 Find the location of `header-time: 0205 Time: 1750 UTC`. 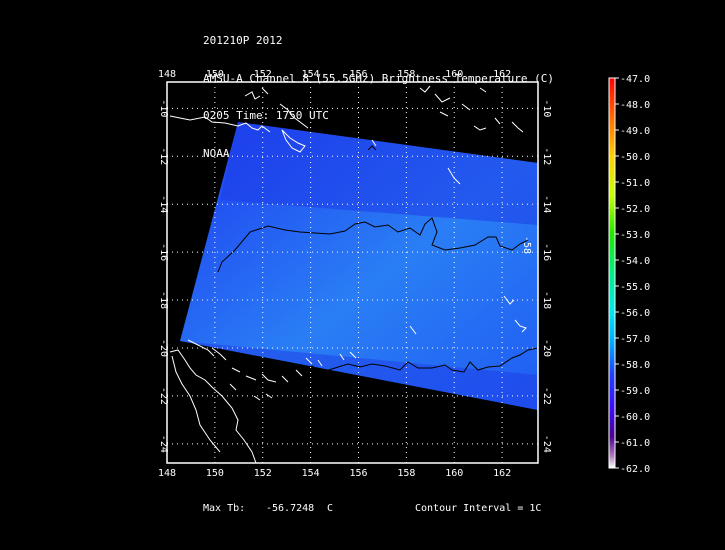

header-time: 0205 Time: 1750 UTC is located at coordinates (266, 115).